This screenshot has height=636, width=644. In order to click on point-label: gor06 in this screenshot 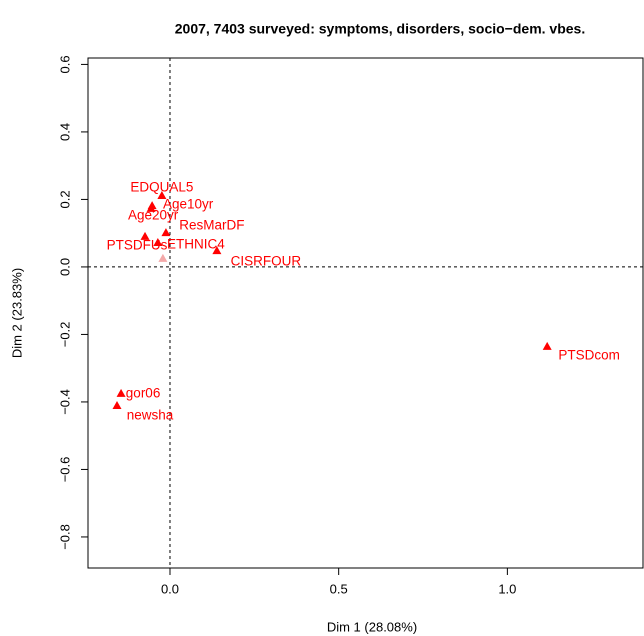, I will do `click(143, 392)`.